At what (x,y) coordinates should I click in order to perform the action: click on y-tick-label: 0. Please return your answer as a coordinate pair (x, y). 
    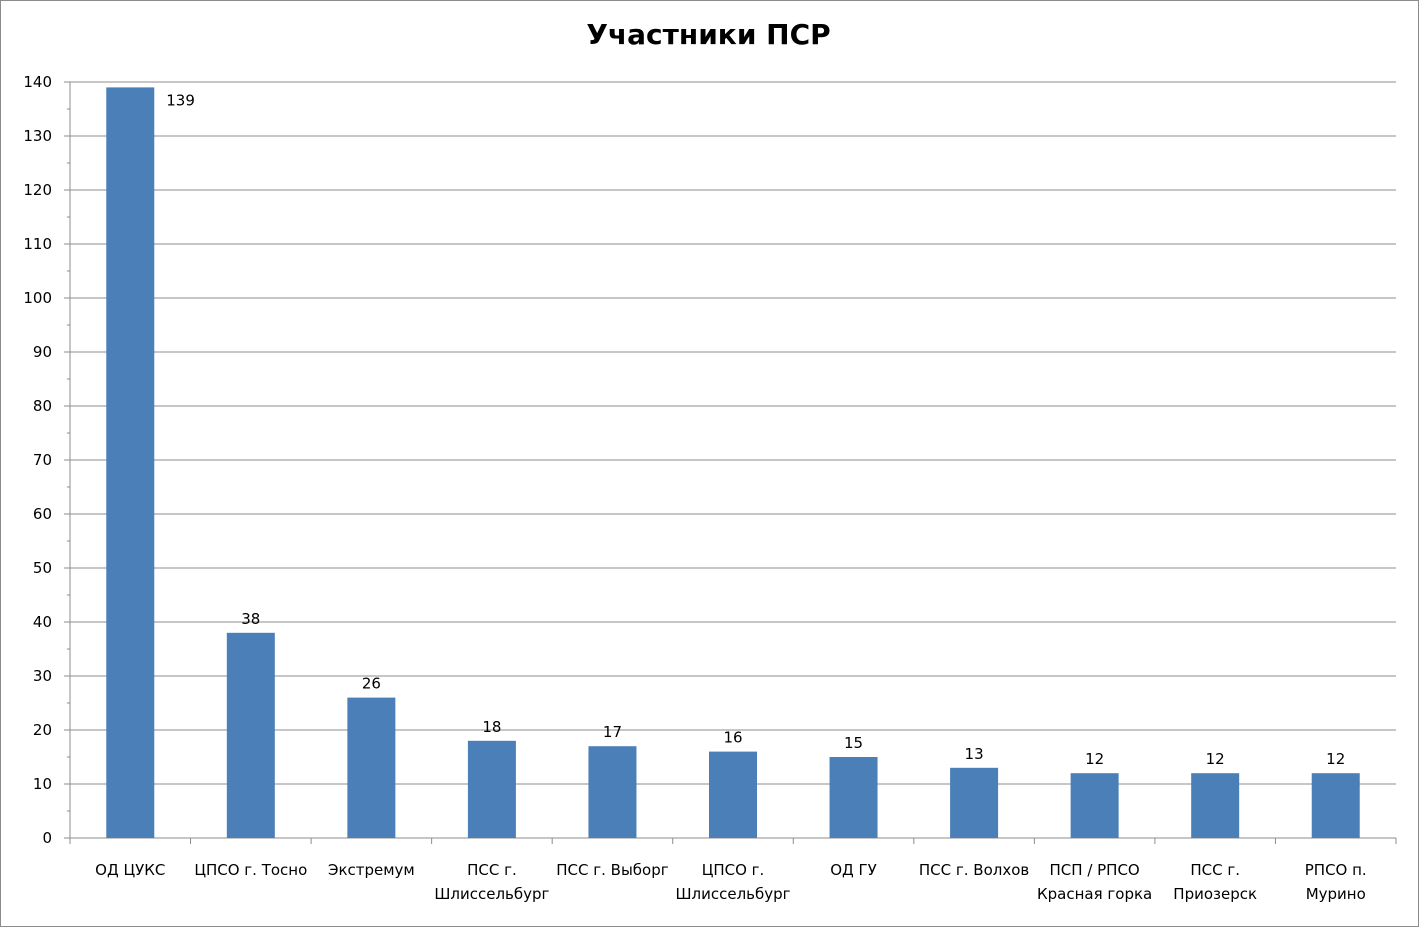
    Looking at the image, I should click on (47, 838).